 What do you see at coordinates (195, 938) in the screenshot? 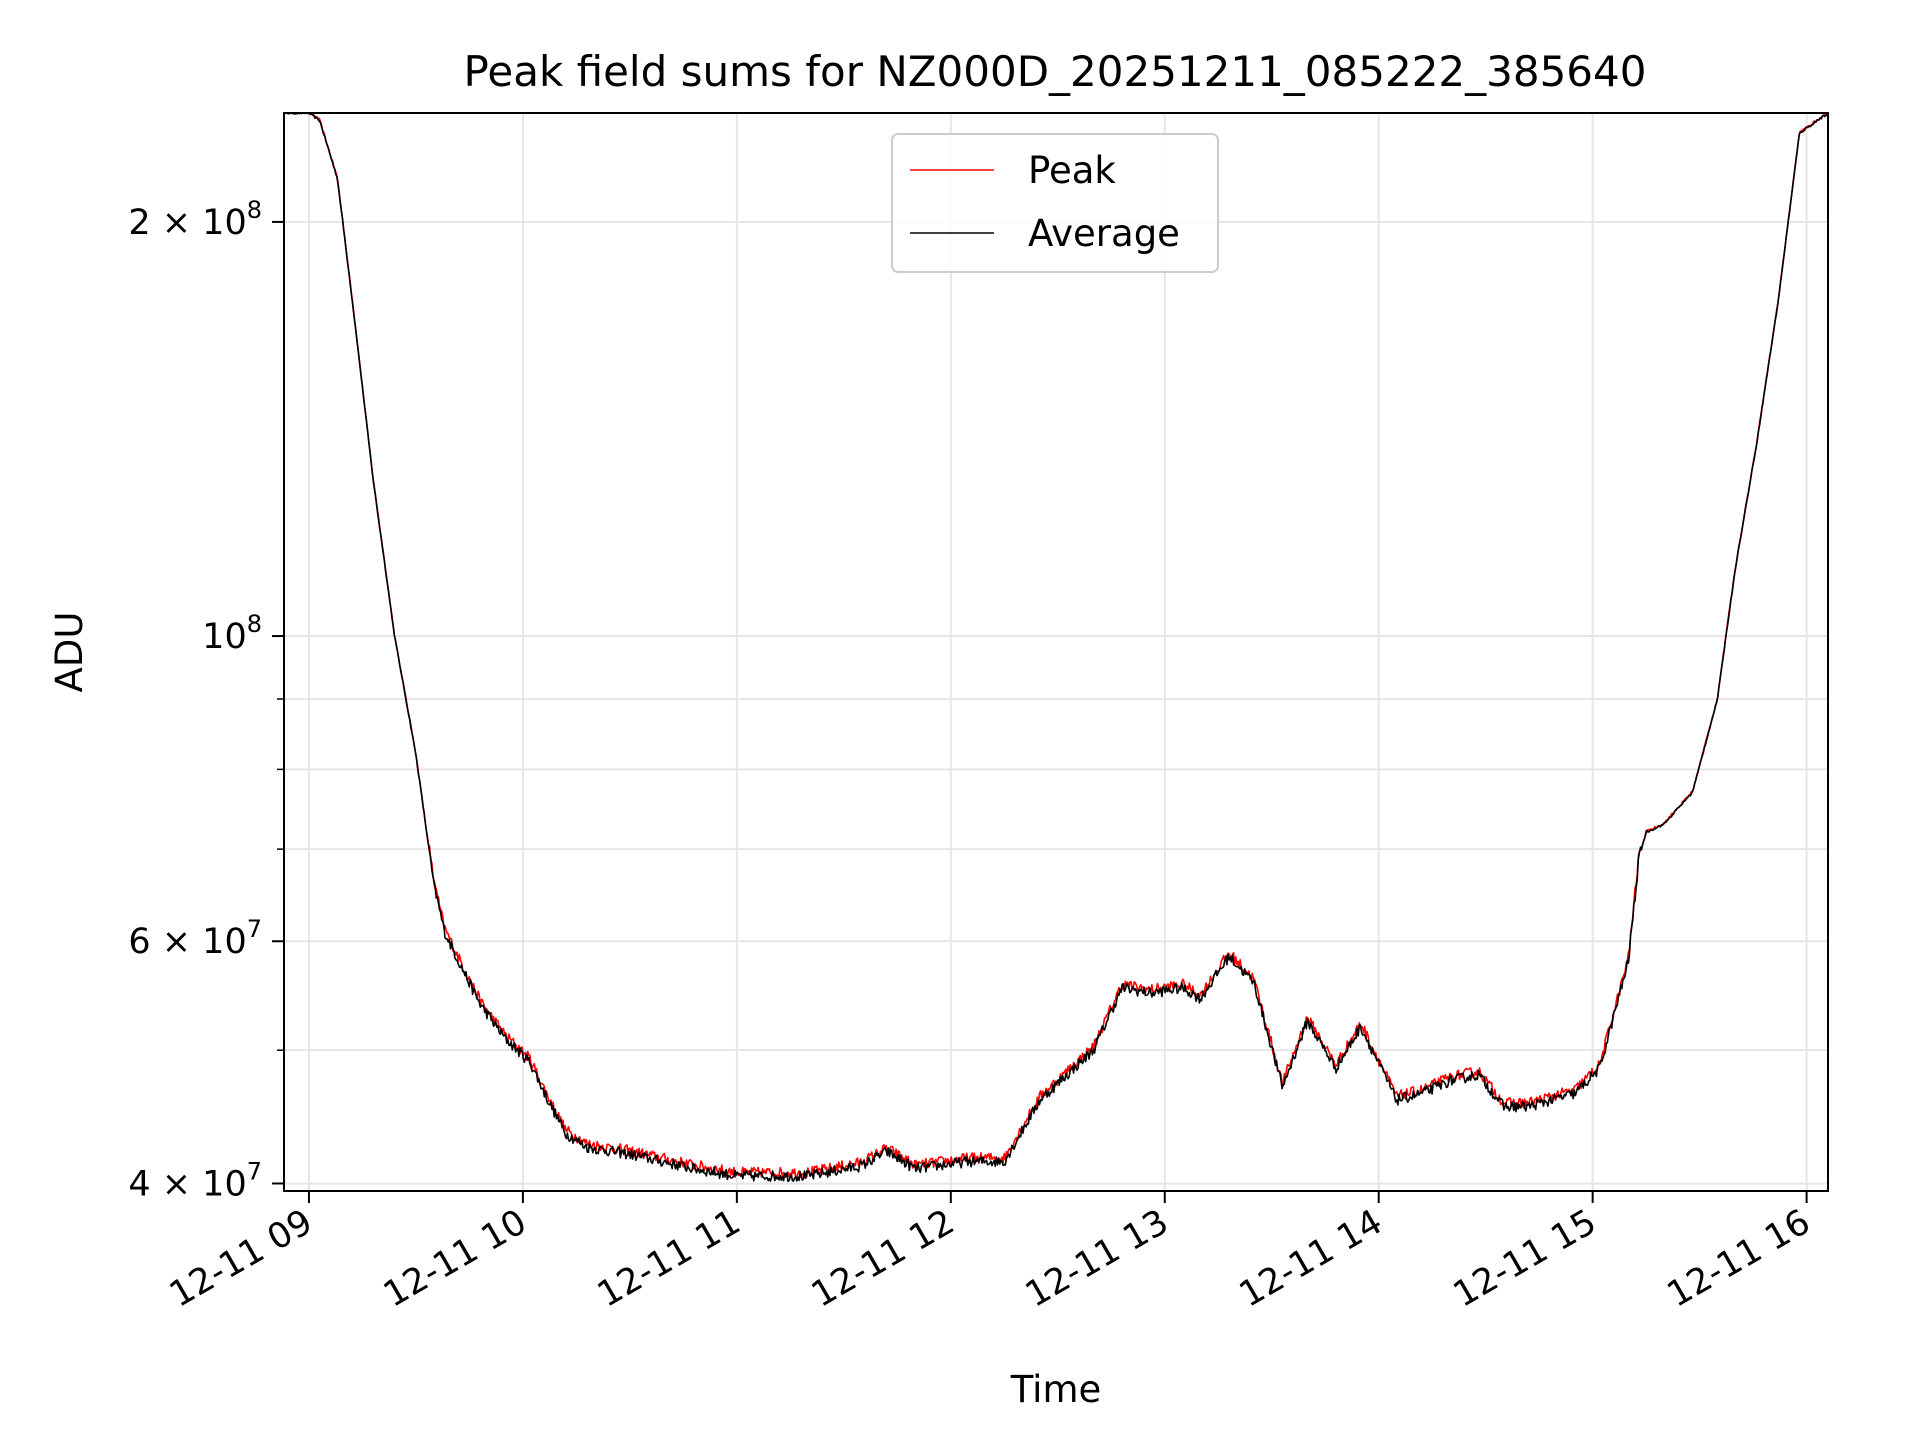
I see `y-tick-label: 6 × 107` at bounding box center [195, 938].